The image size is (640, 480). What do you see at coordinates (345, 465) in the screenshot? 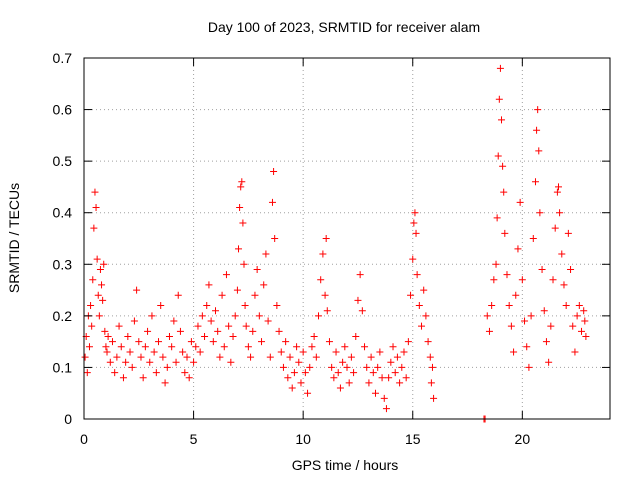
I see `x-axis-label: GPS time / hours` at bounding box center [345, 465].